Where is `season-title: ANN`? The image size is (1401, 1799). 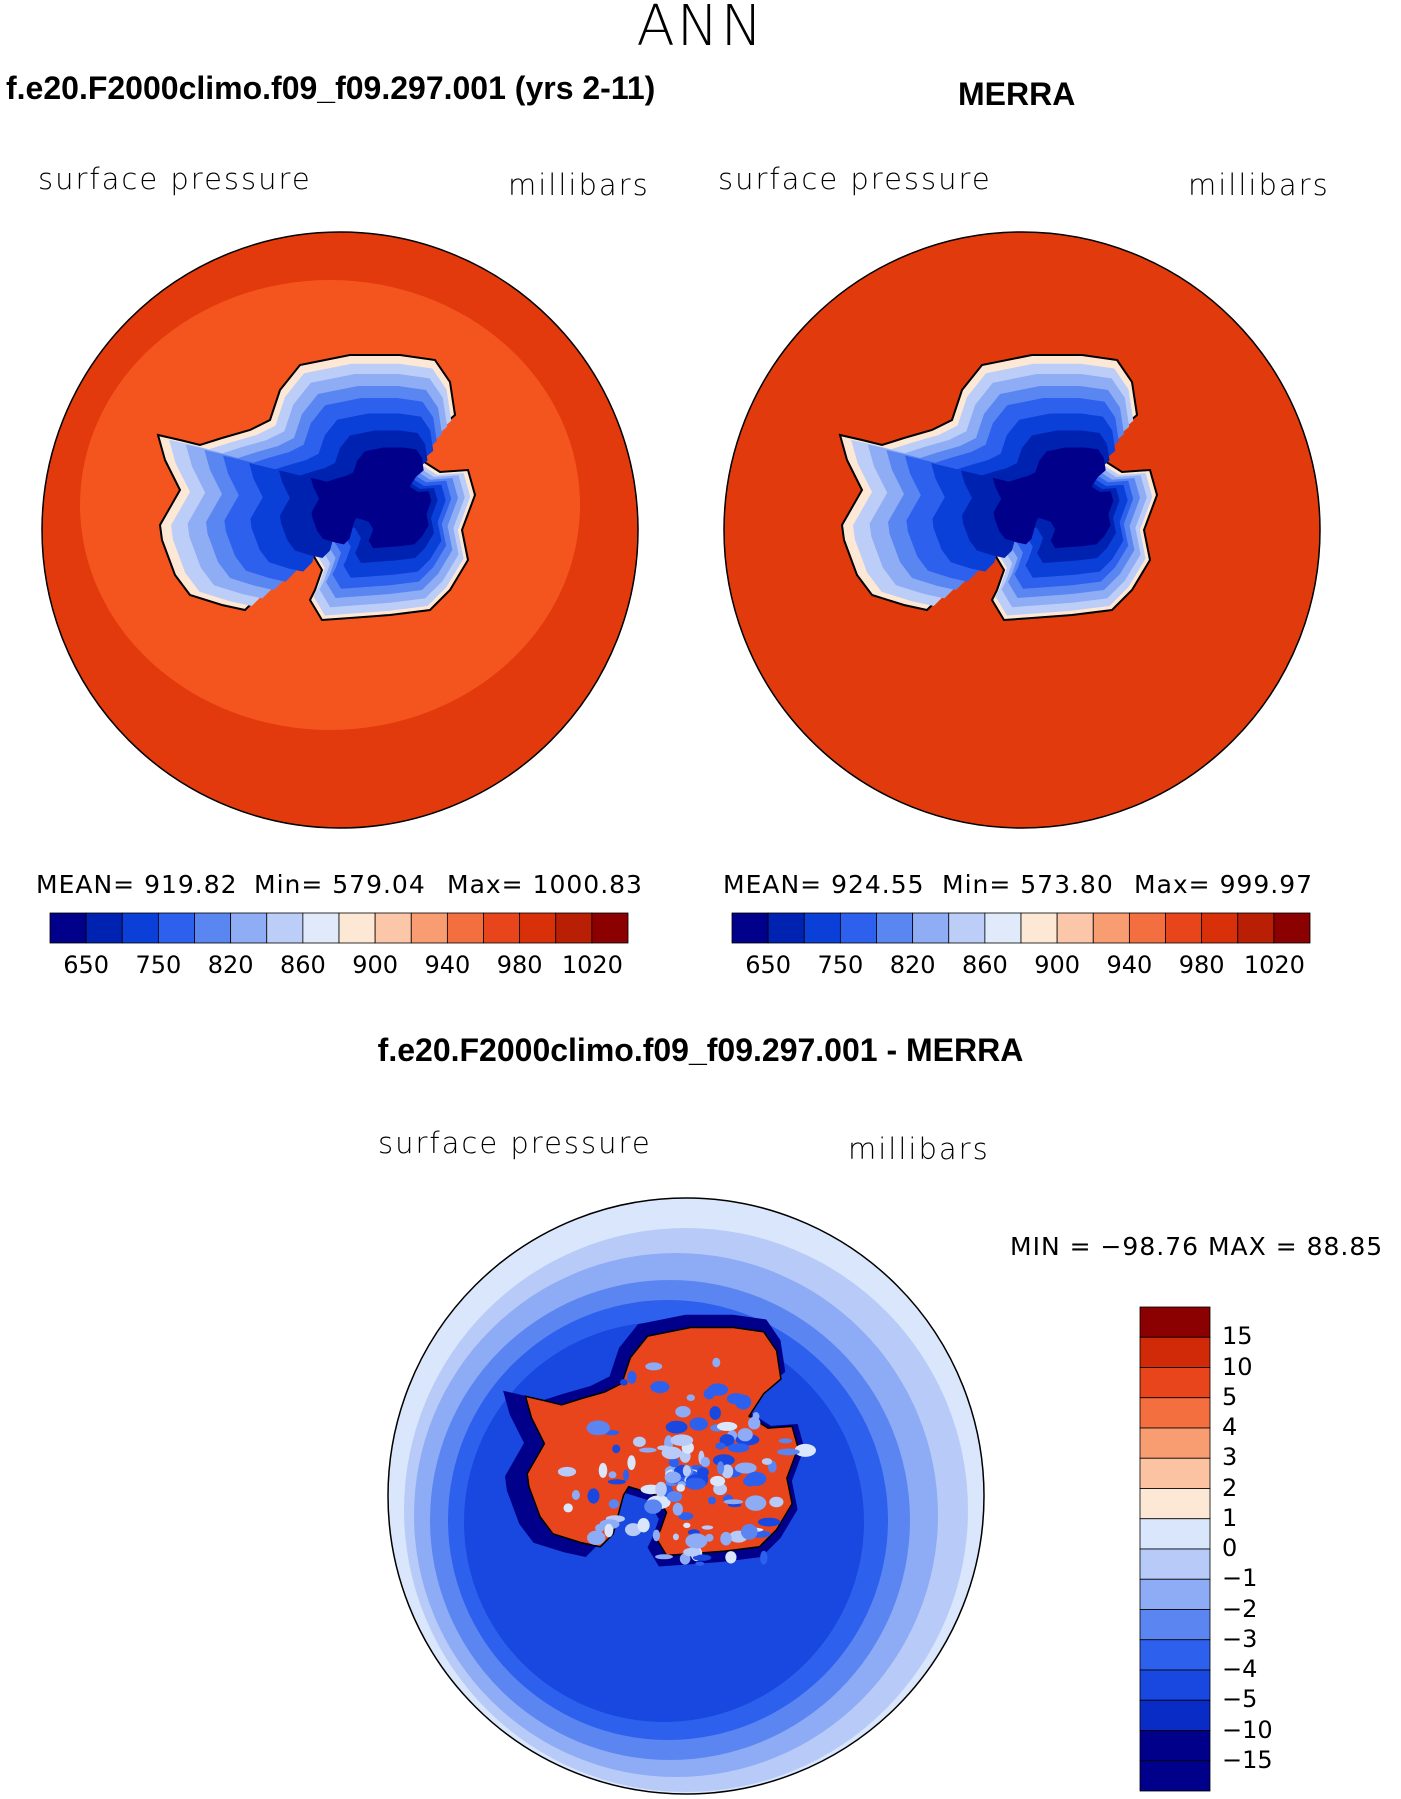 season-title: ANN is located at coordinates (700, 29).